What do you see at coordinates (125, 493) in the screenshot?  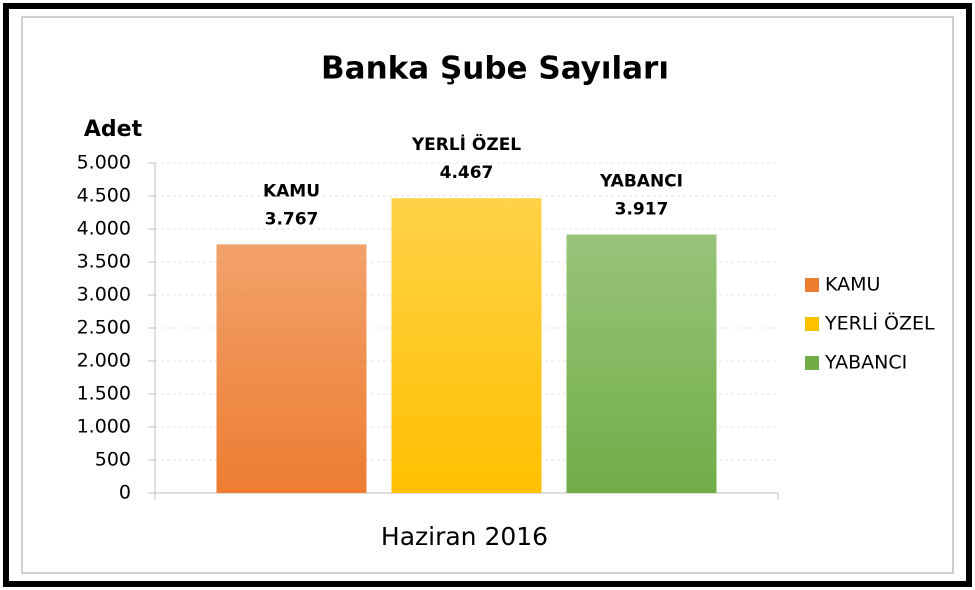 I see `y-tick-label: 0` at bounding box center [125, 493].